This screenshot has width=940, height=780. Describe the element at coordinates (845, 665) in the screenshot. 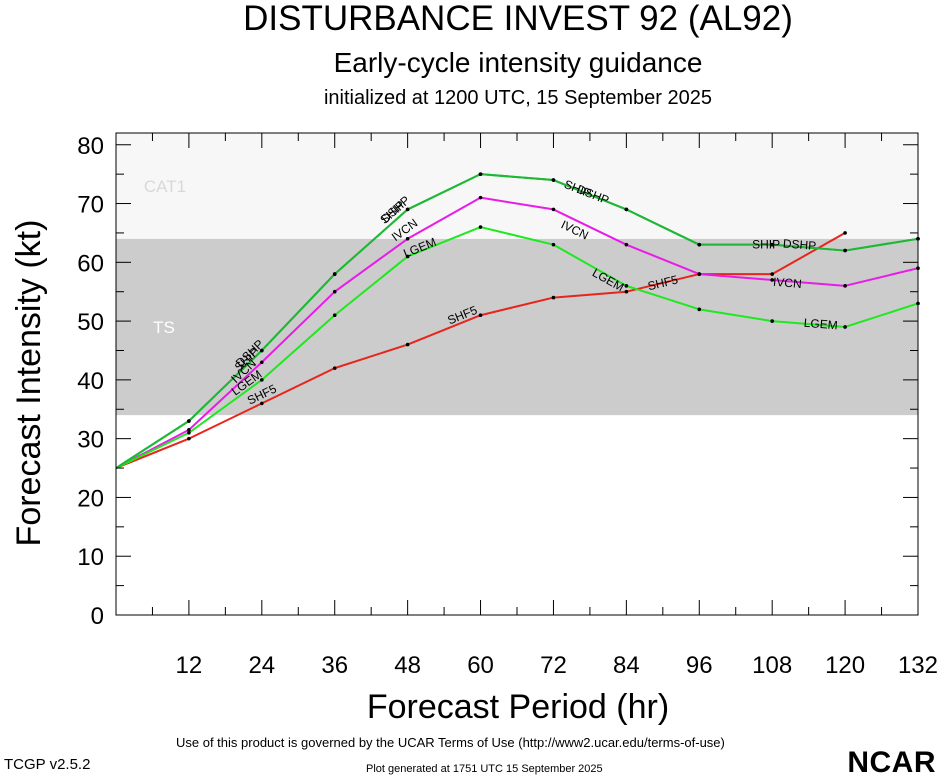

I see `x-tick-label: 120` at that location.